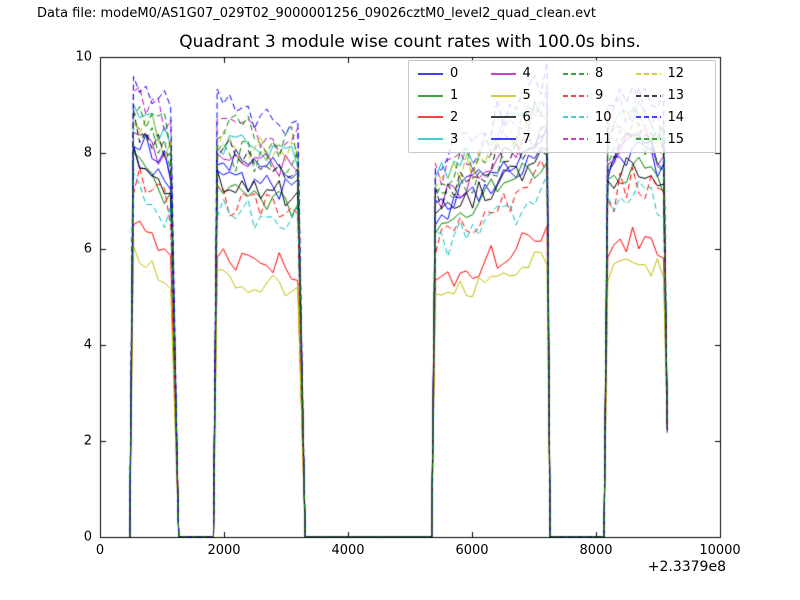 This screenshot has height=600, width=800. What do you see at coordinates (603, 139) in the screenshot?
I see `legend-label: 11` at bounding box center [603, 139].